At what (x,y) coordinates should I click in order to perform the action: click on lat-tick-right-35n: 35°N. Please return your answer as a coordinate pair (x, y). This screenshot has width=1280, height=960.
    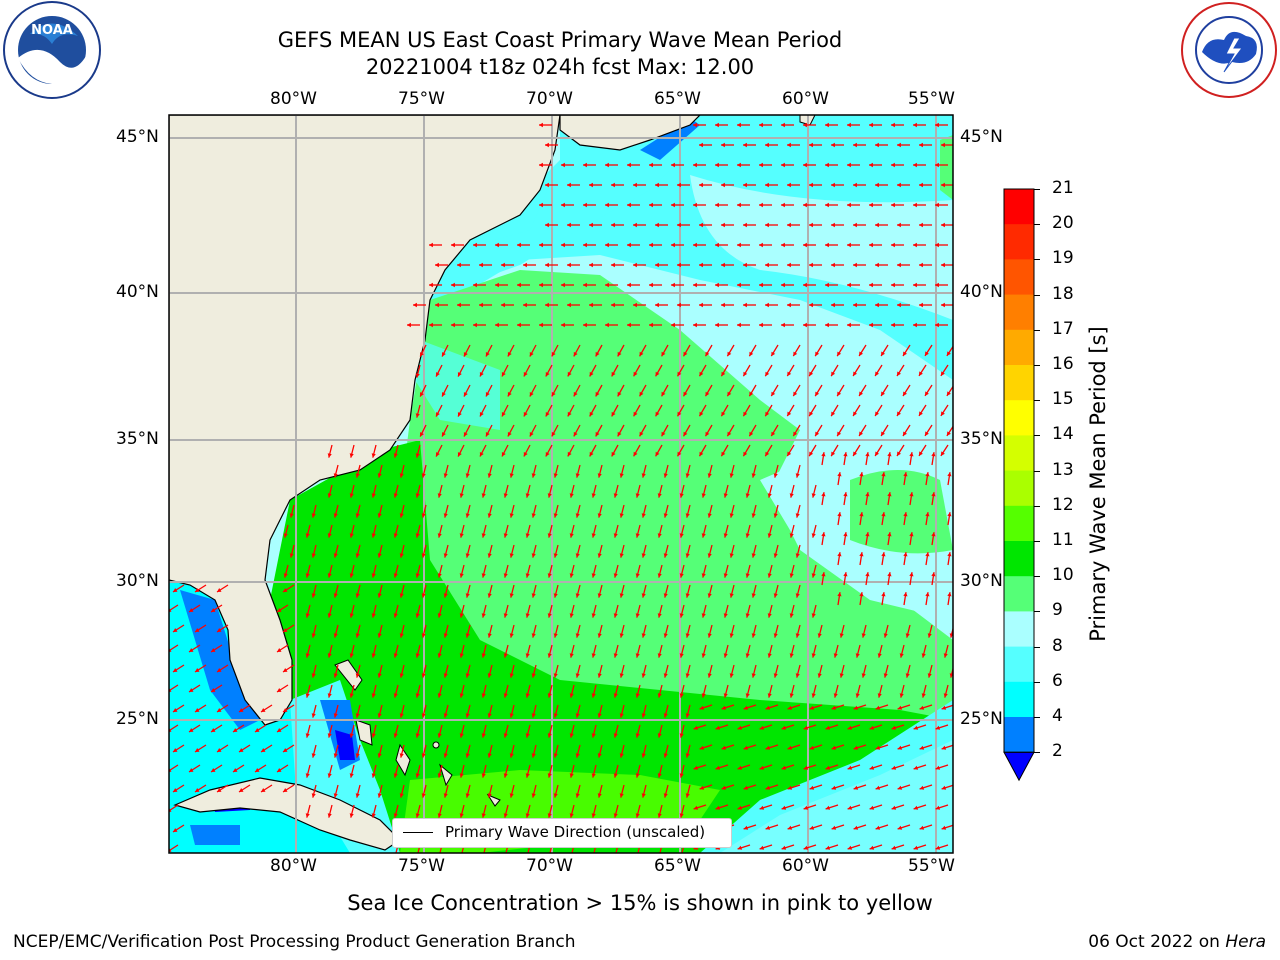
    Looking at the image, I should click on (981, 439).